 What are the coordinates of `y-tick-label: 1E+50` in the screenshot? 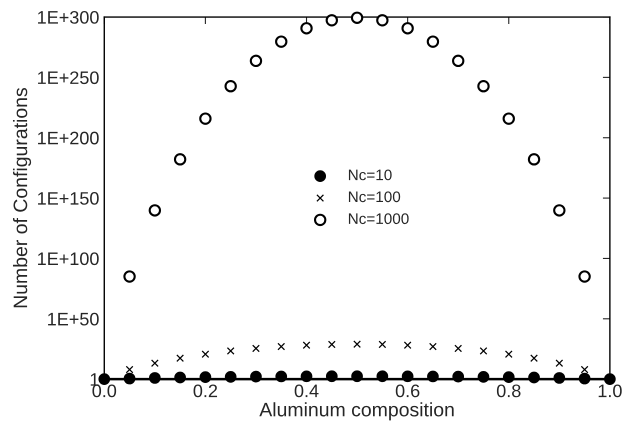 It's located at (73, 319).